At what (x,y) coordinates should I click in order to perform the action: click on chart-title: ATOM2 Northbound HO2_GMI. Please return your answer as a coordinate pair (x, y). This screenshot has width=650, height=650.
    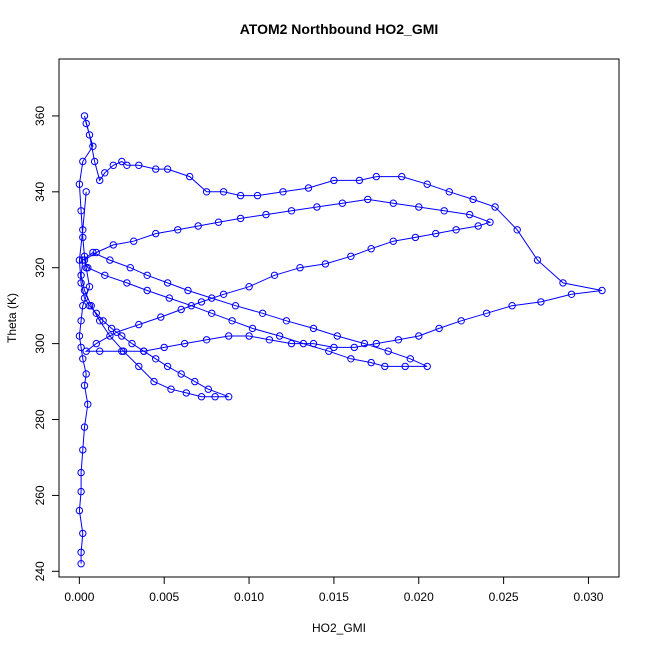
    Looking at the image, I should click on (339, 29).